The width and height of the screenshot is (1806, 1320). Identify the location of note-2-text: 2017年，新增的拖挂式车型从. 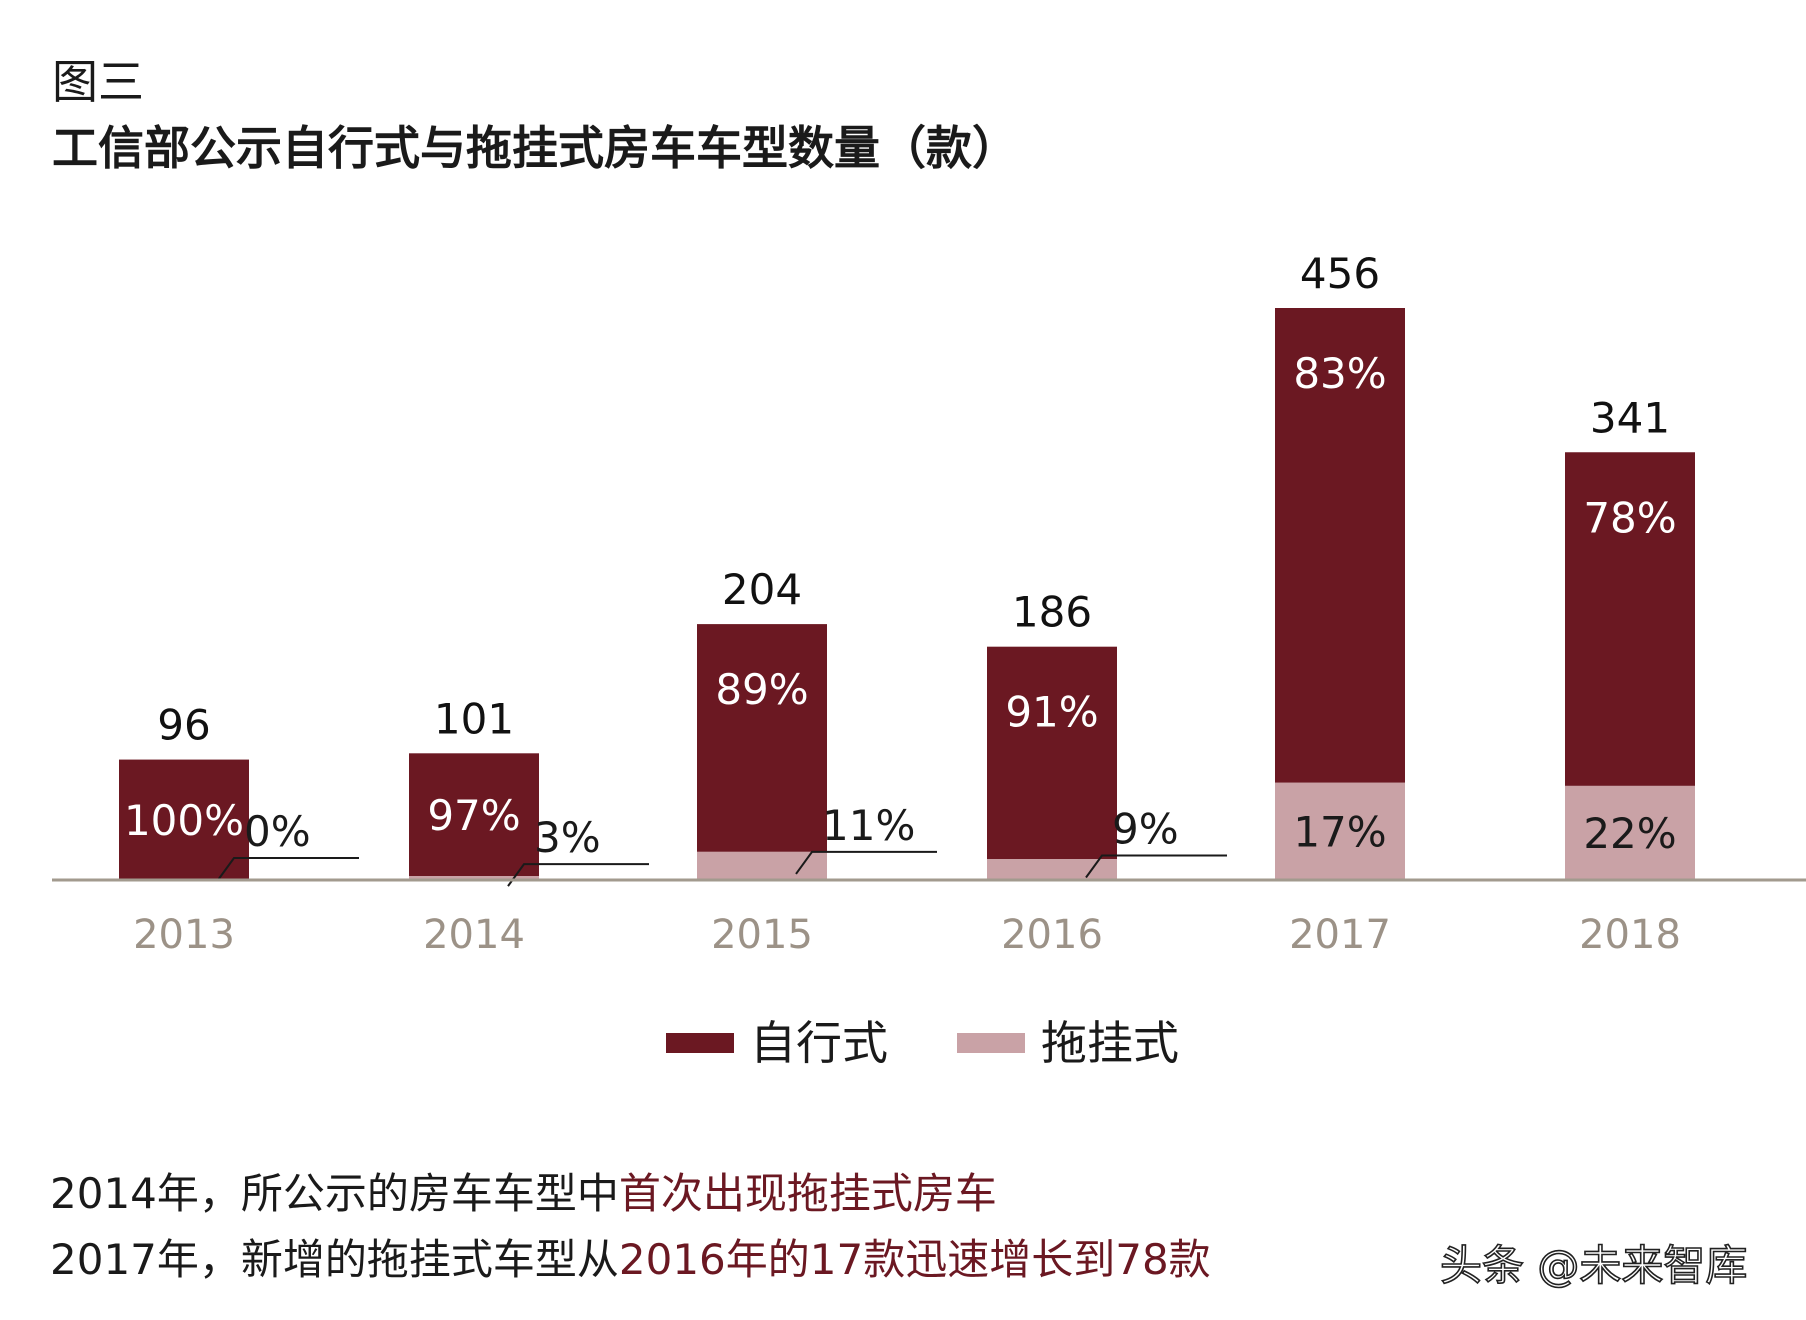
(334, 1259).